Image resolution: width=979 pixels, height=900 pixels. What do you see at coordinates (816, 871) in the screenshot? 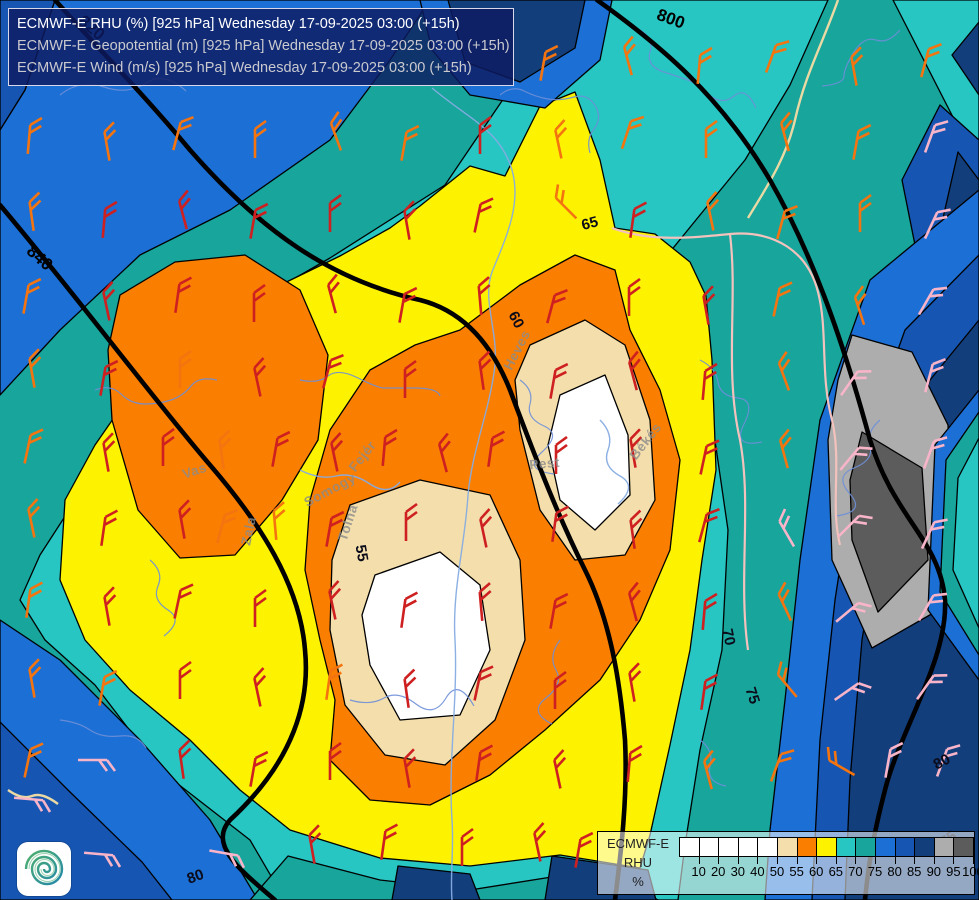
I see `legend-tick-label: 60` at bounding box center [816, 871].